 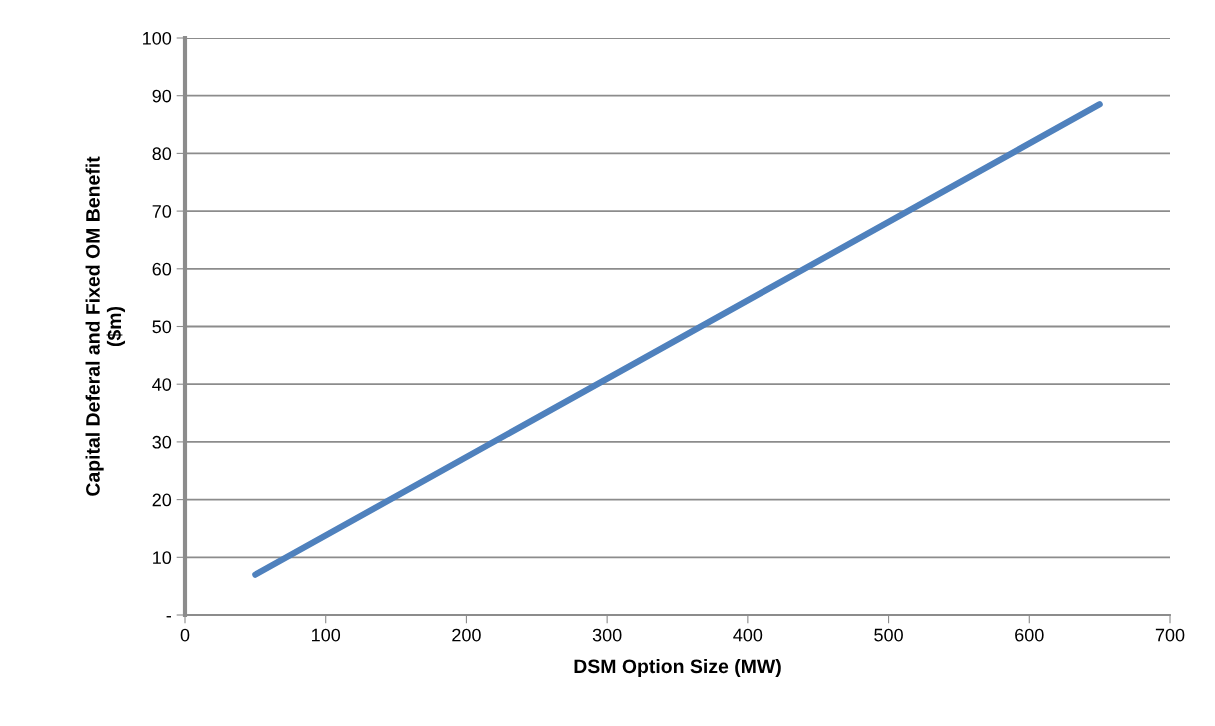 I want to click on y-tick-label: 90, so click(x=162, y=96).